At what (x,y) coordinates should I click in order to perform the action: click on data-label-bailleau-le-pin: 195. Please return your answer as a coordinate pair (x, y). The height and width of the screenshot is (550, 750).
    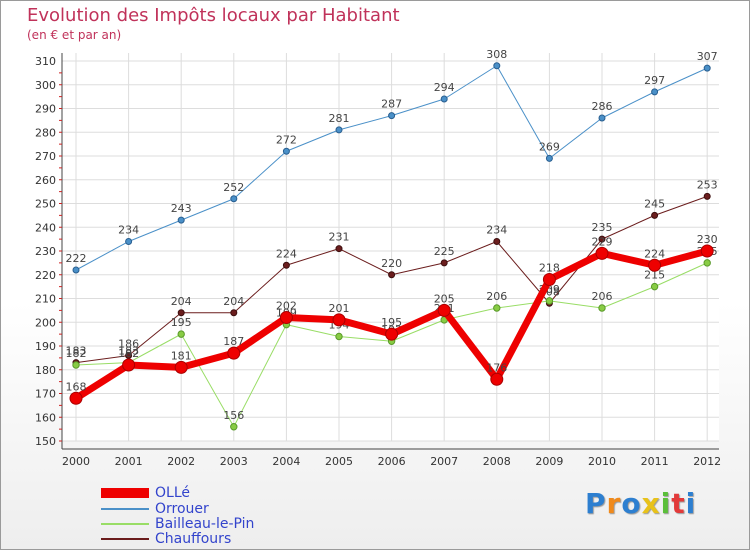
    Looking at the image, I should click on (181, 322).